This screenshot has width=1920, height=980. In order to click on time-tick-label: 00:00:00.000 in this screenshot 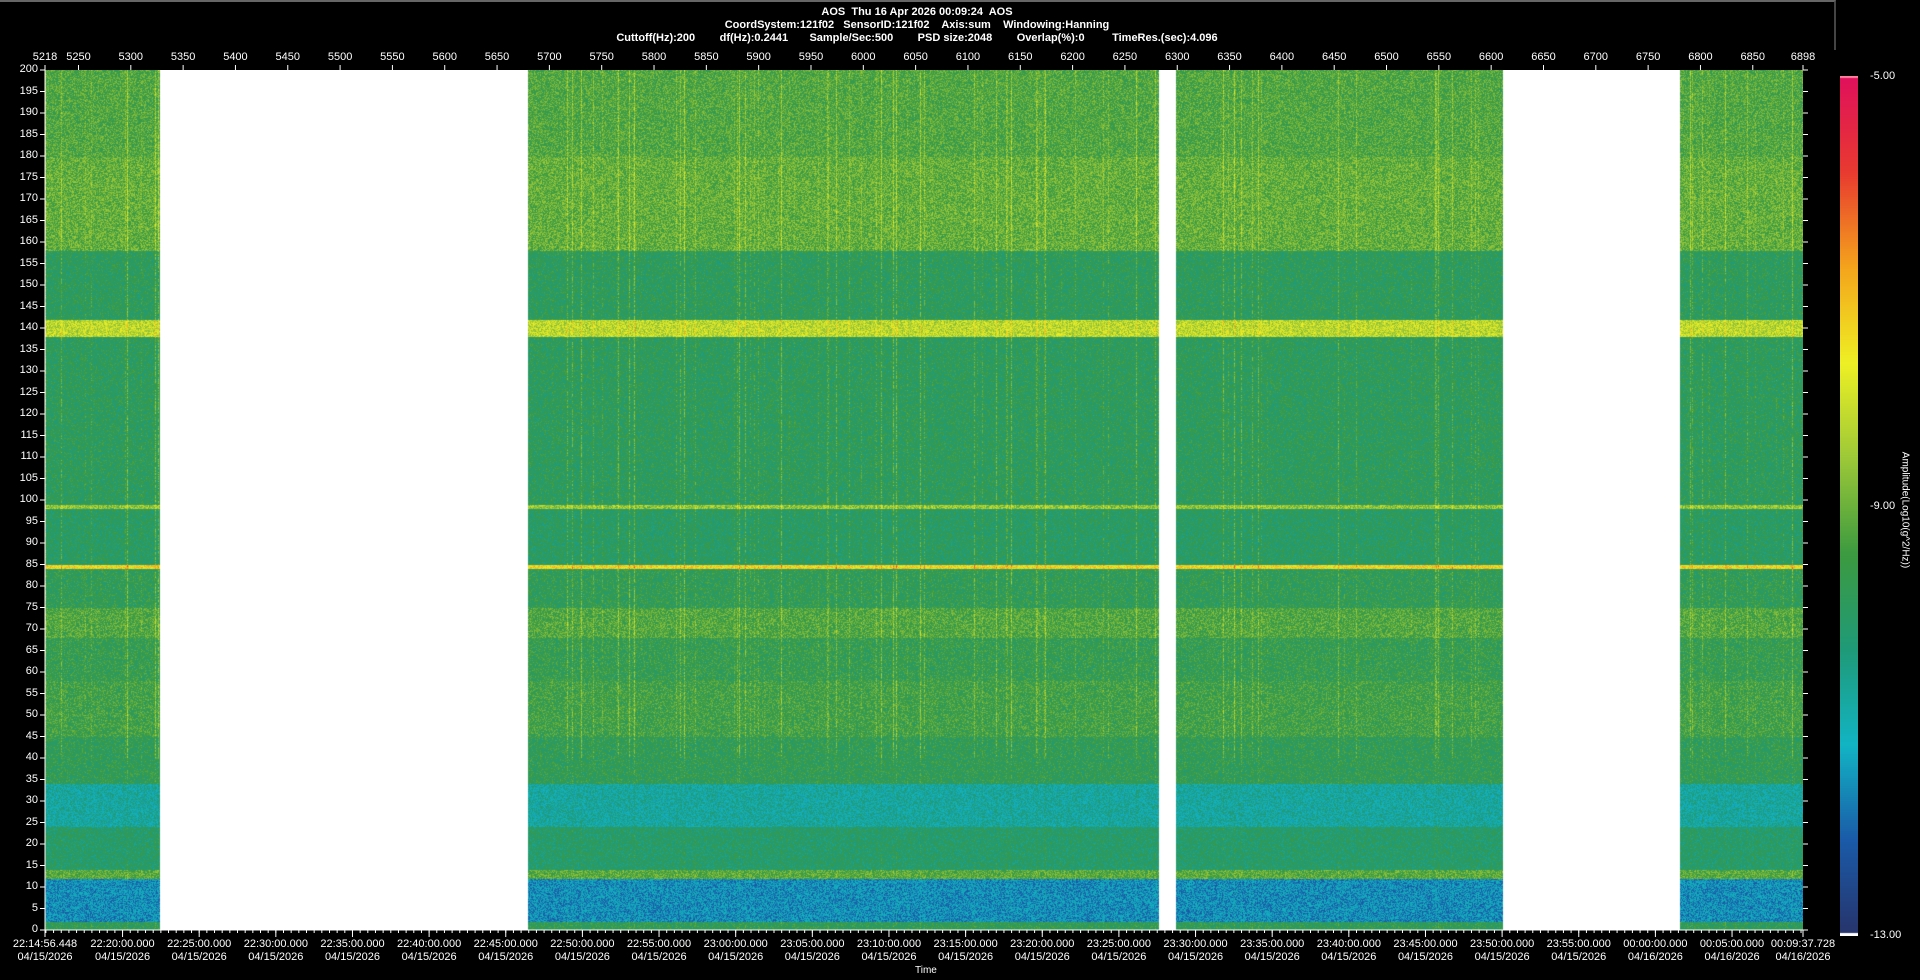, I will do `click(1655, 944)`.